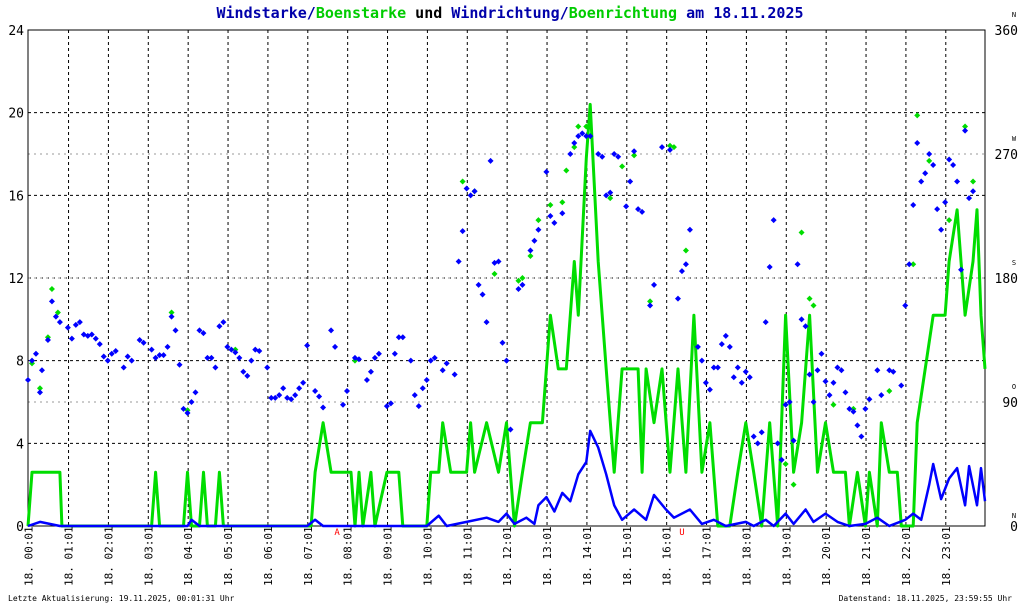 The height and width of the screenshot is (606, 1020). I want to click on y-left-tick-label: 0, so click(20, 527).